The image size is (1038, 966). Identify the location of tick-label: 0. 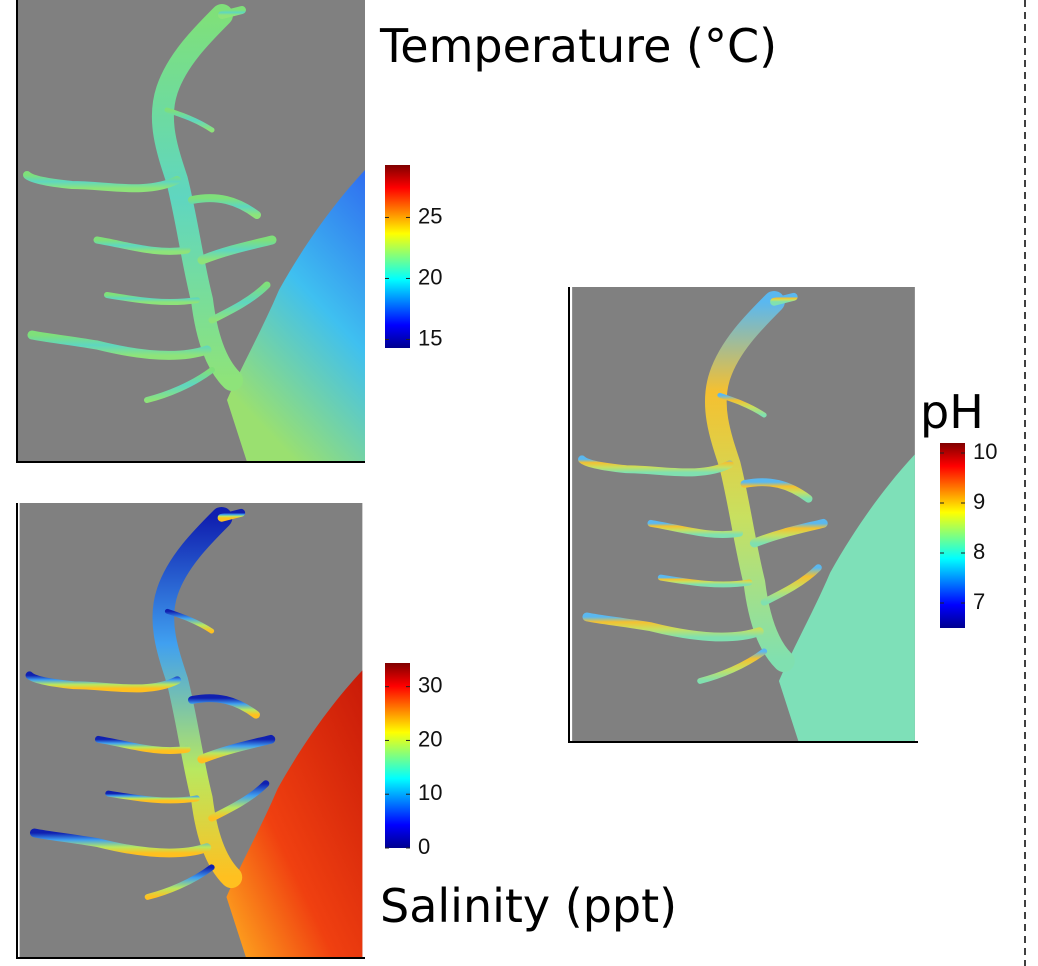
(424, 846).